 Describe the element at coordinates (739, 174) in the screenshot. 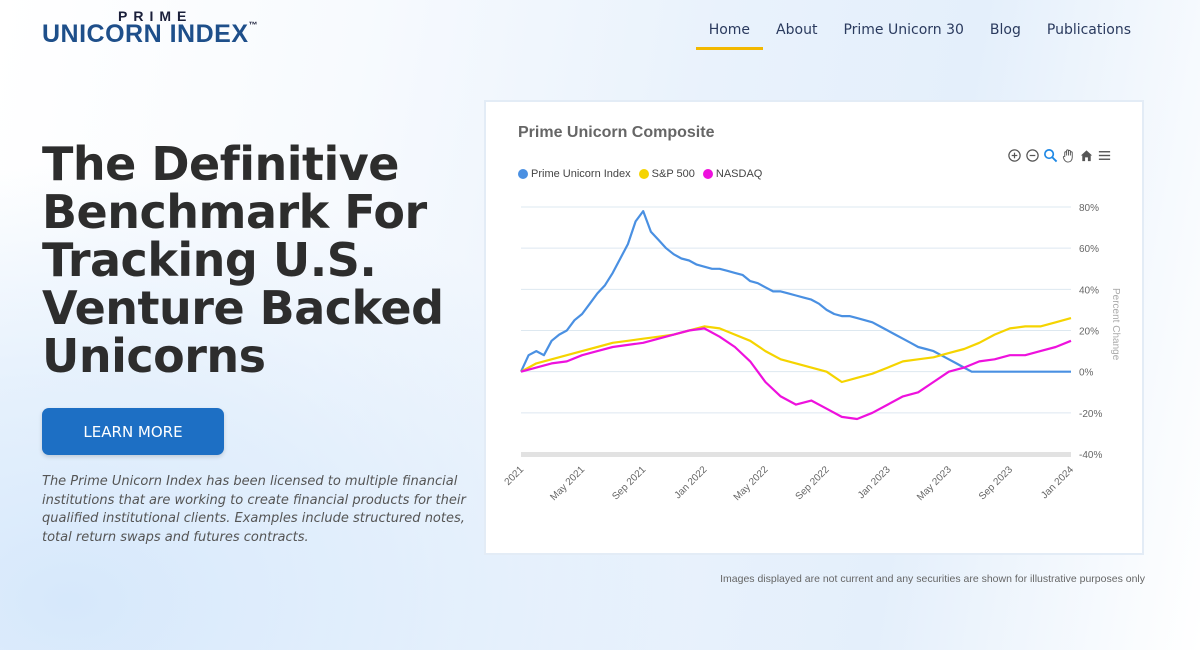

I see `legend-label: NASDAQ` at that location.